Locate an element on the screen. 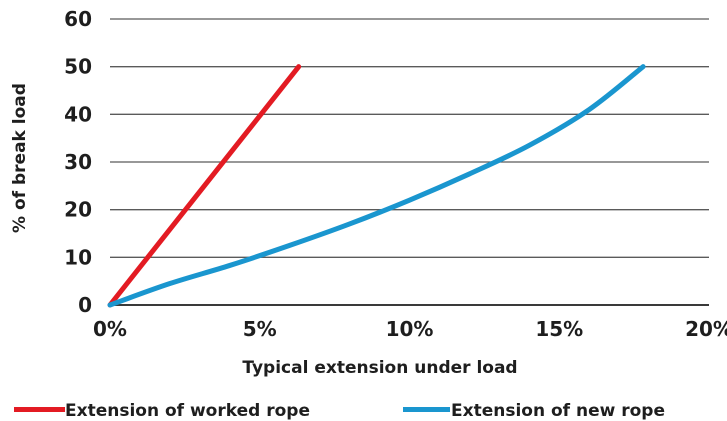 Image resolution: width=727 pixels, height=421 pixels. legend-label-new-rope: Extension of new rope is located at coordinates (558, 411).